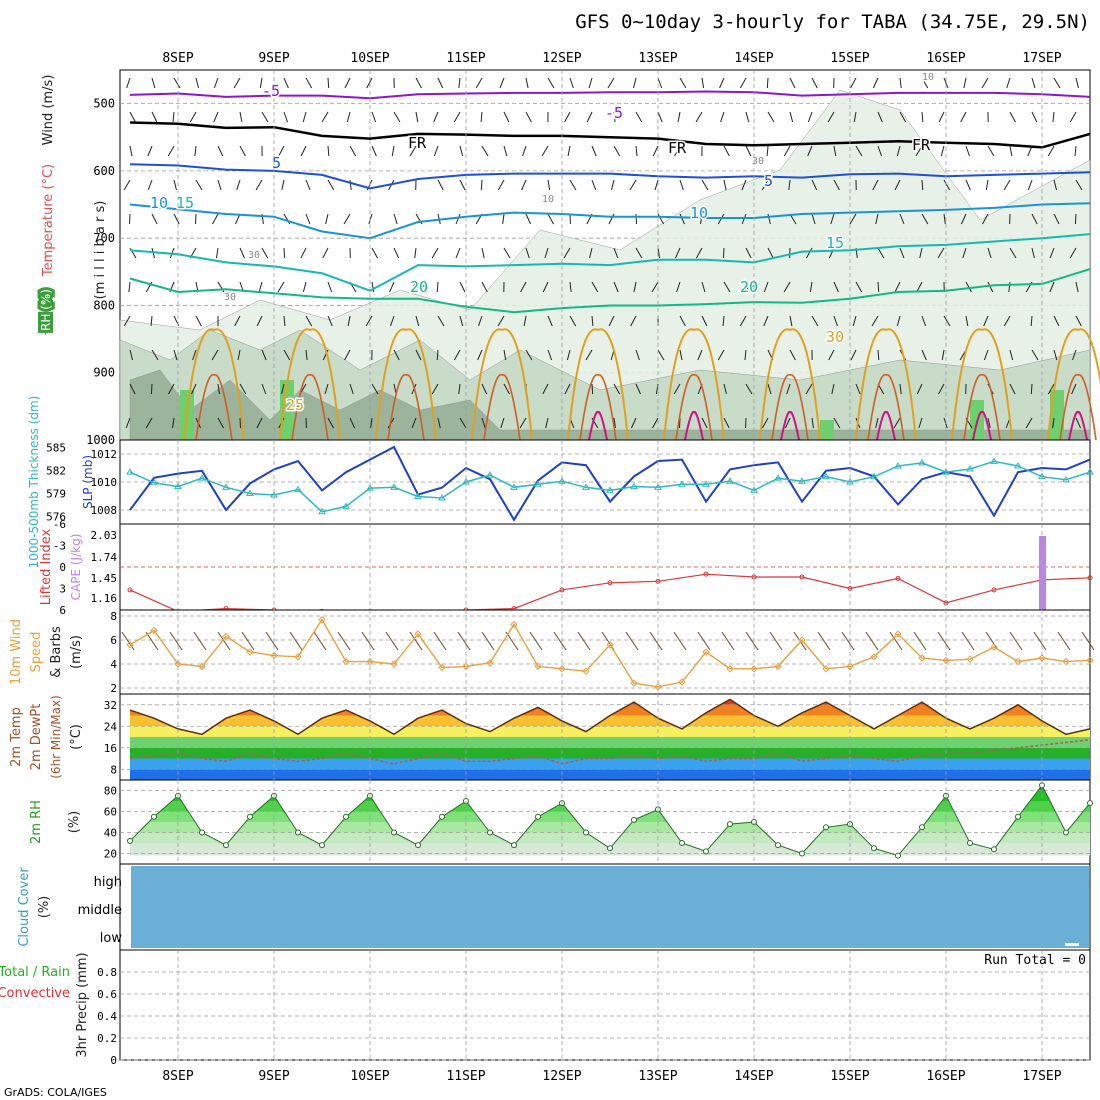  What do you see at coordinates (100, 440) in the screenshot?
I see `pressure-tick-5: 1000` at bounding box center [100, 440].